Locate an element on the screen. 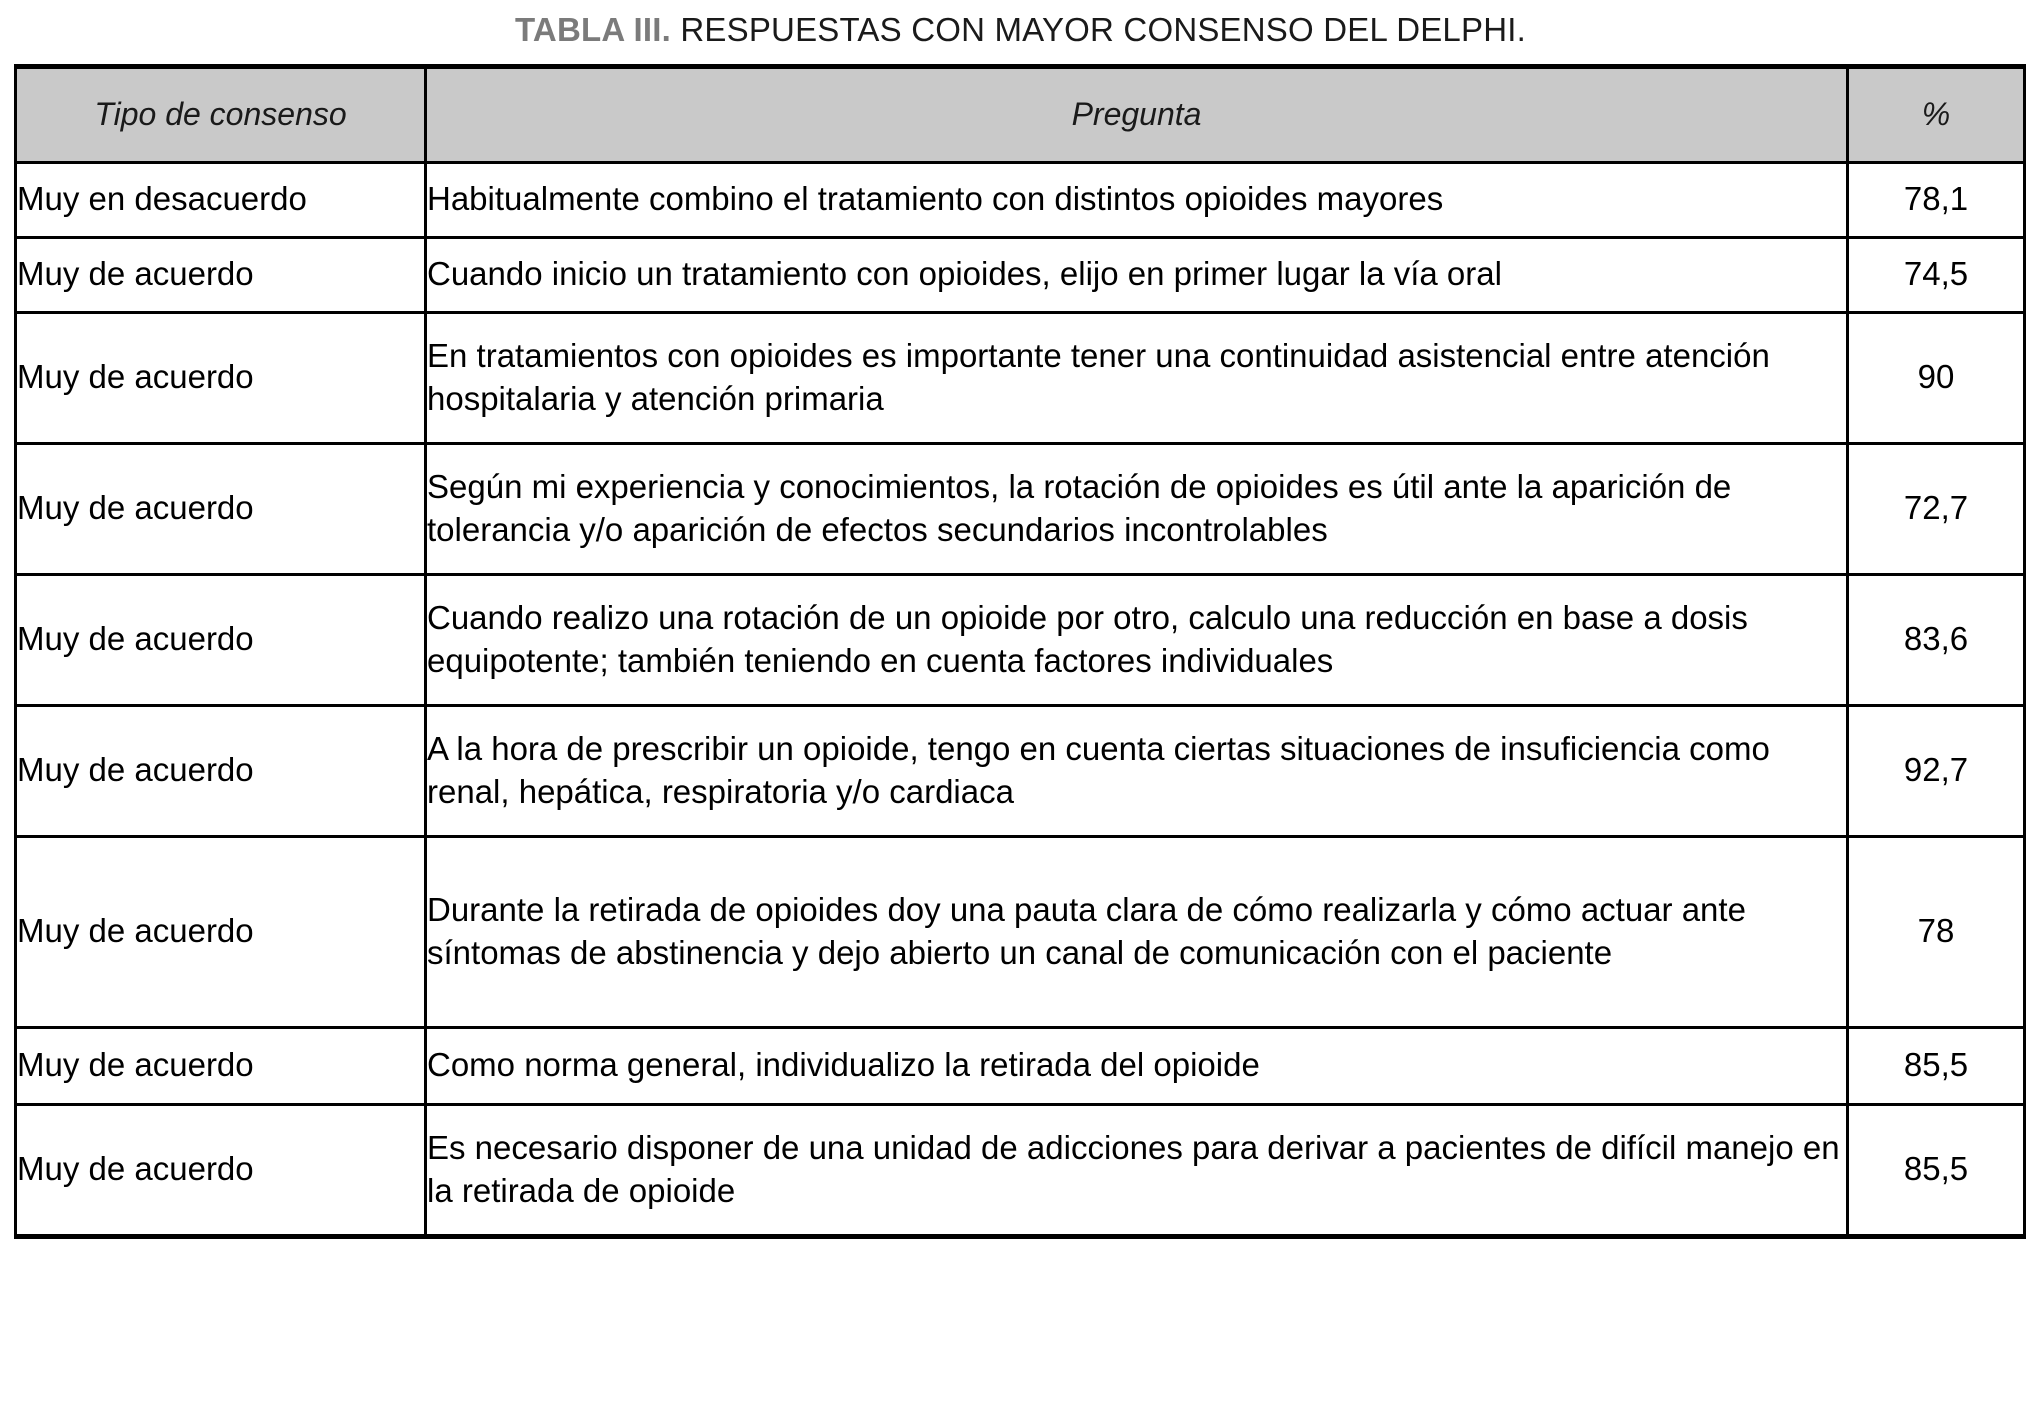  table-header: Tipo de consenso Pregunta % is located at coordinates (1020, 114).